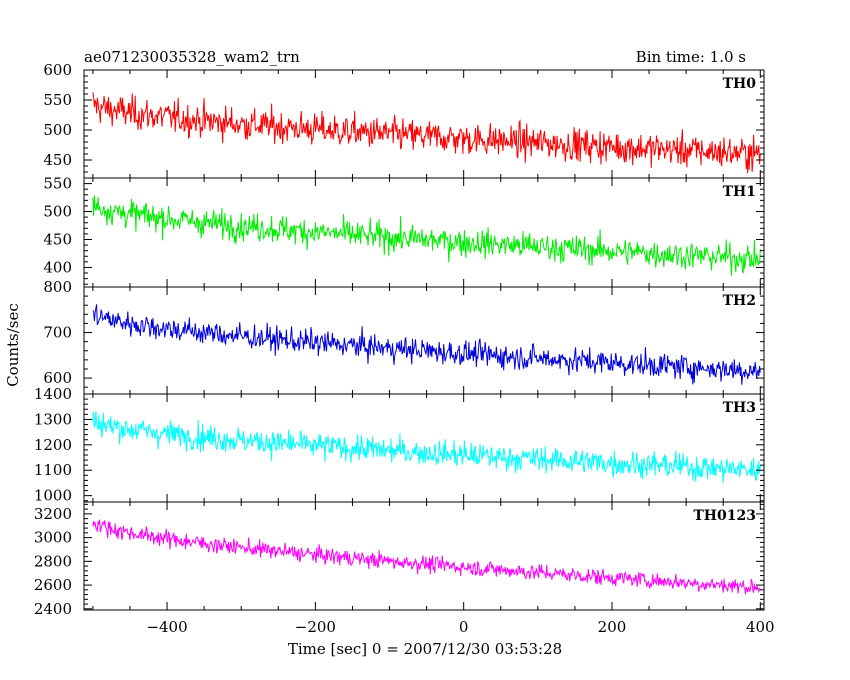 Image resolution: width=850 pixels, height=680 pixels. Describe the element at coordinates (57, 333) in the screenshot. I see `y-tick-label: 700` at that location.